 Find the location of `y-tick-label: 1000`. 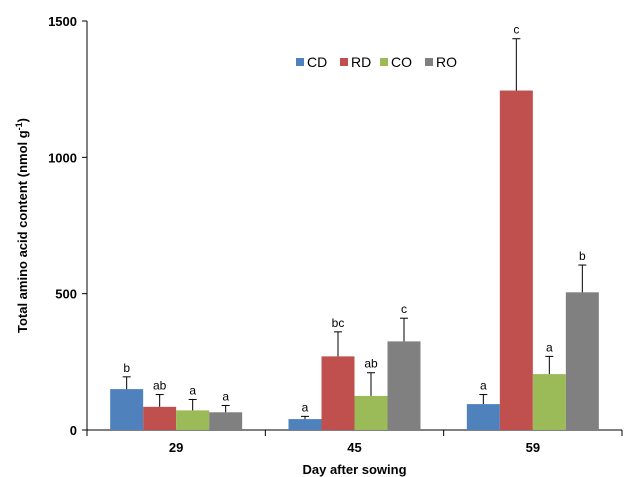

y-tick-label: 1000 is located at coordinates (62, 157).